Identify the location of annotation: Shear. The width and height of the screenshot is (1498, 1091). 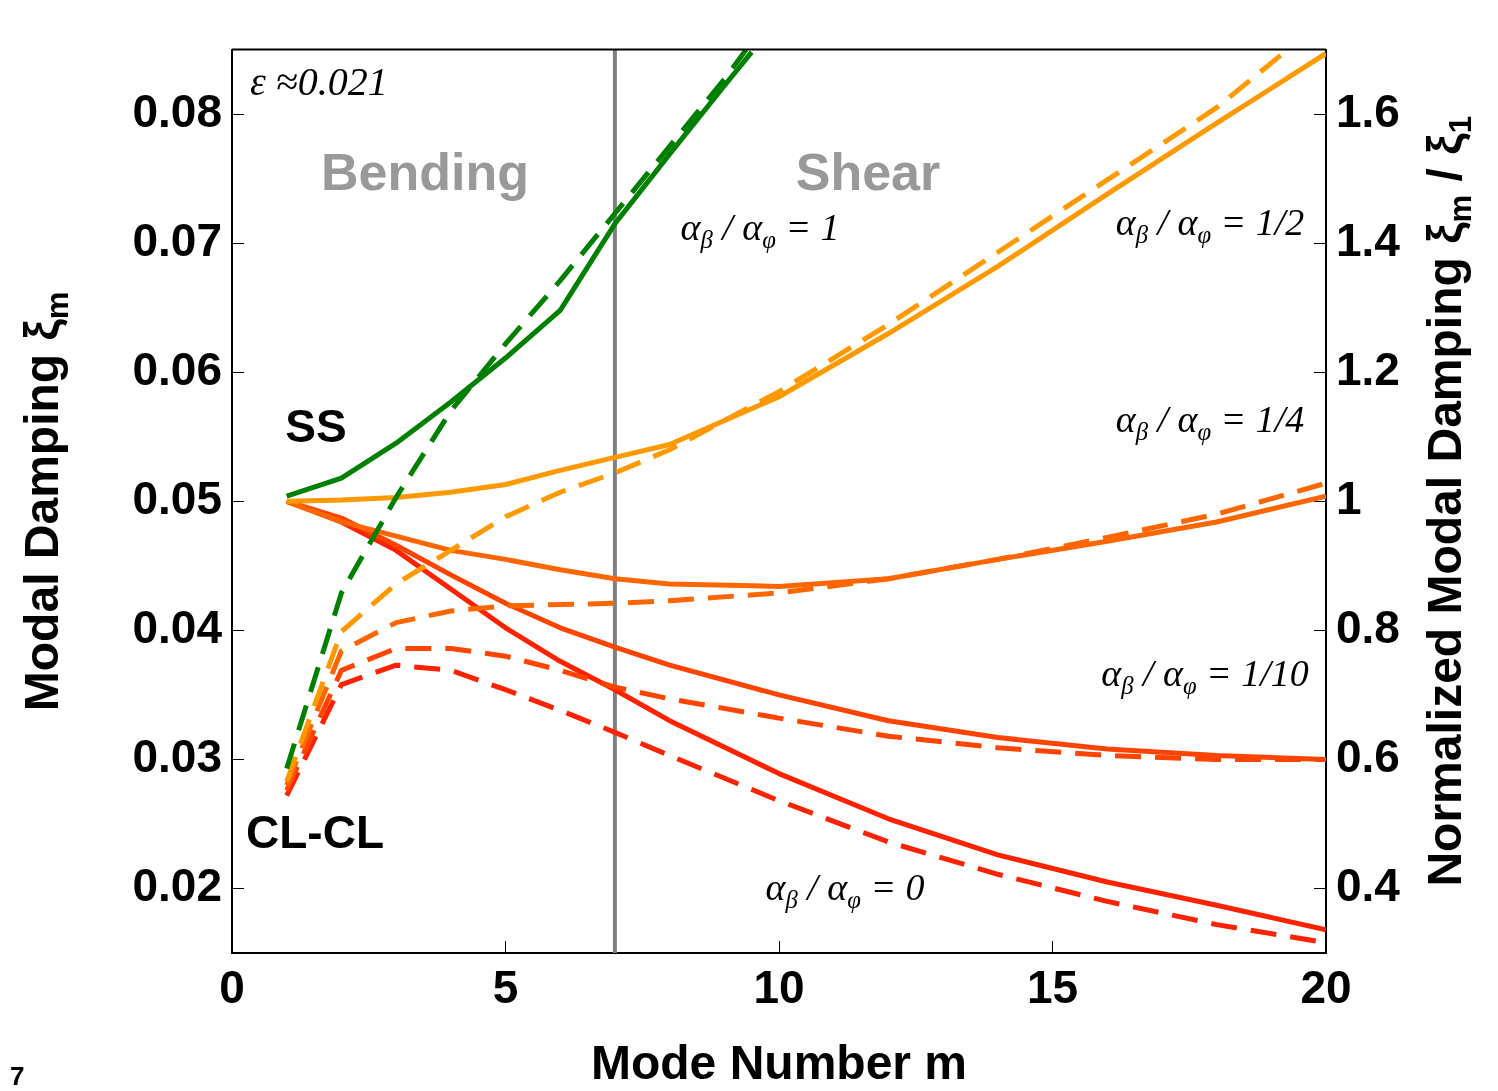
(868, 171).